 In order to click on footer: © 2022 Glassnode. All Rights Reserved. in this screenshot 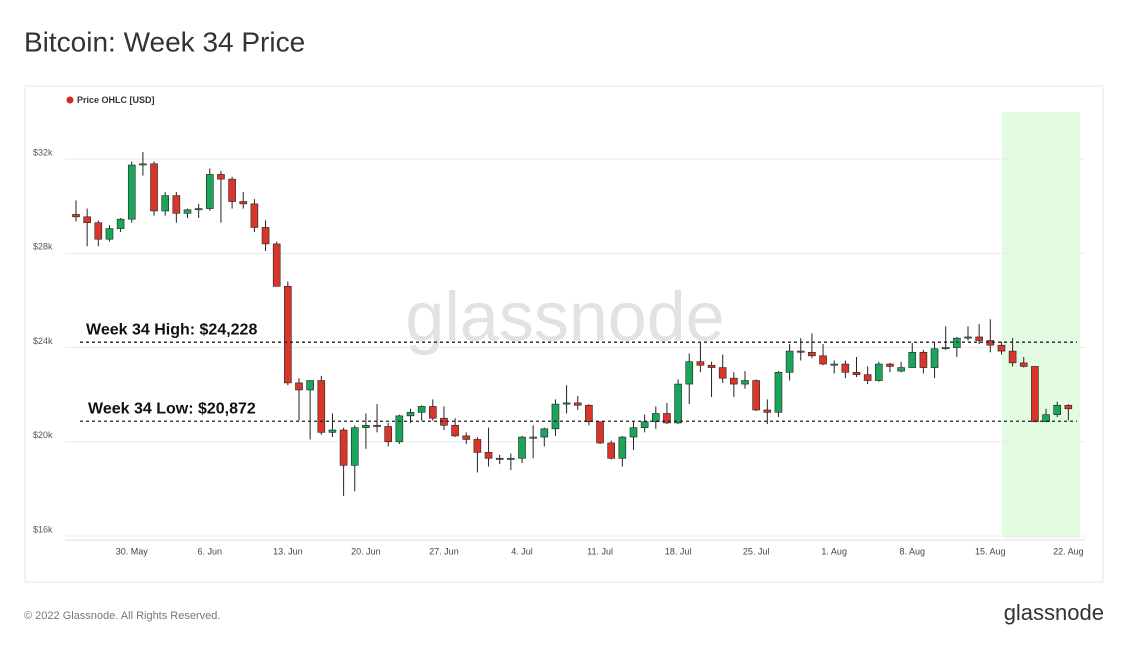, I will do `click(122, 616)`.